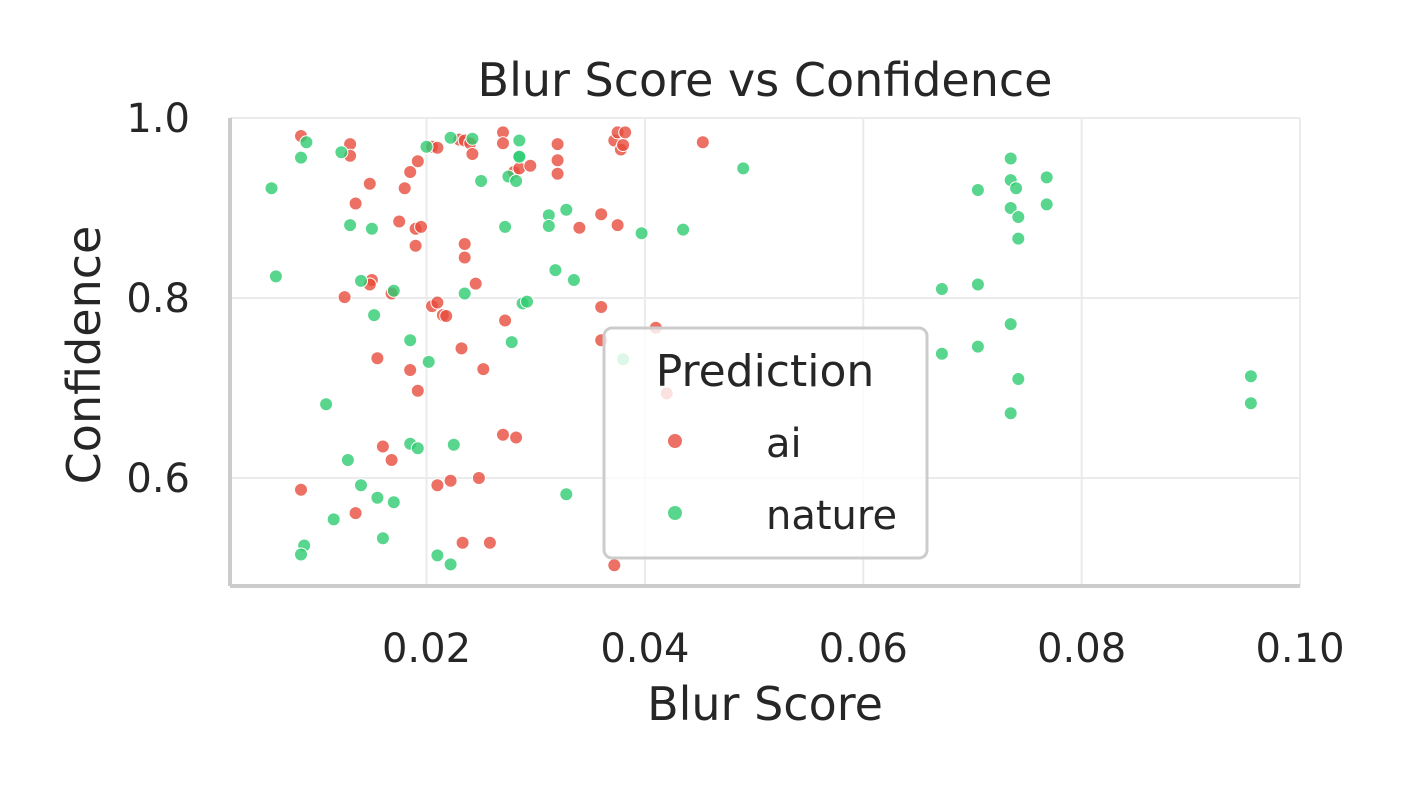 The width and height of the screenshot is (1408, 792). I want to click on y-tick-label: 0.6, so click(158, 479).